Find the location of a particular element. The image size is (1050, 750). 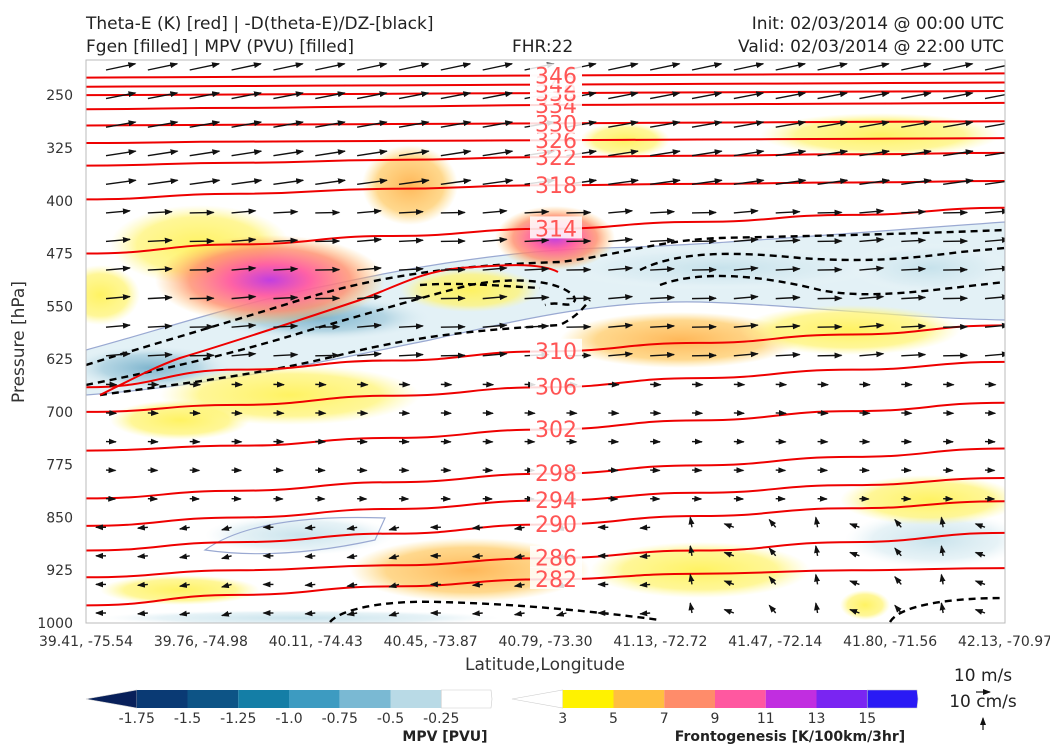

colorbar-tick-label: -1.0 is located at coordinates (288, 719).